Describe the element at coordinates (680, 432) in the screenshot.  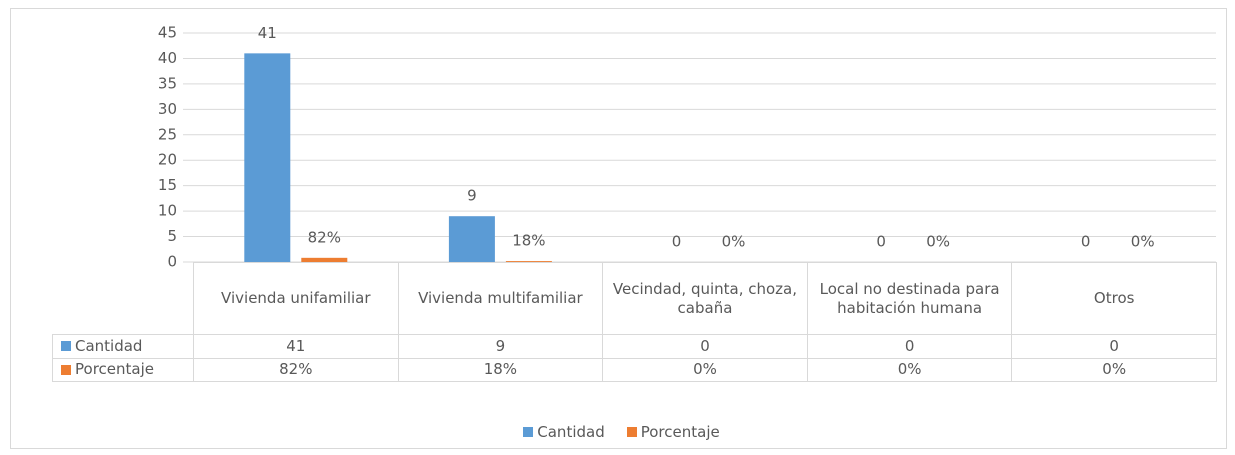
I see `legend-label: Porcentaje` at that location.